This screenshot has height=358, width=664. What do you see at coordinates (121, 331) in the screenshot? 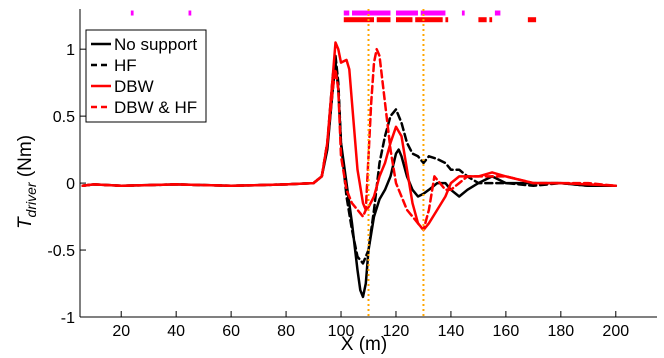
I see `x-tick-label-0: 20` at bounding box center [121, 331].